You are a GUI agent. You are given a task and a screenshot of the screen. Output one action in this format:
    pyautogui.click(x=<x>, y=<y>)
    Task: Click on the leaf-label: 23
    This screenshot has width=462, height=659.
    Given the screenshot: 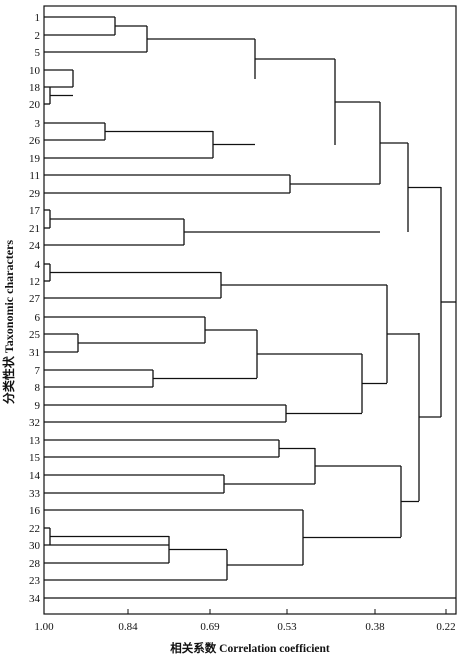 What is the action you would take?
    pyautogui.click(x=35, y=581)
    